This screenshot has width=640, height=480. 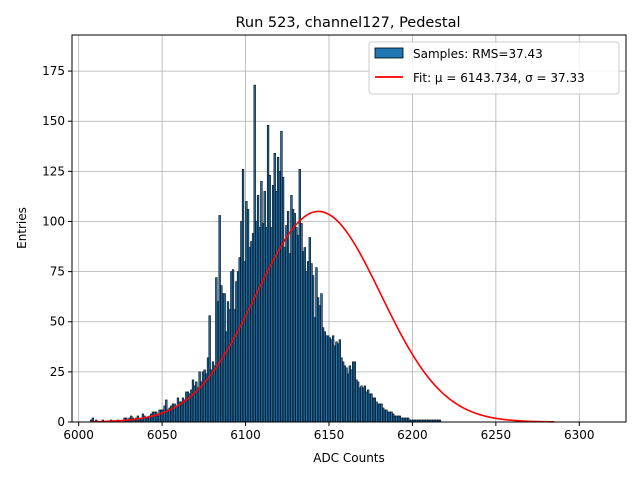 I want to click on x-axis-ticks: 6000 6050 6100 6150 6200 6250 6300, so click(x=329, y=432).